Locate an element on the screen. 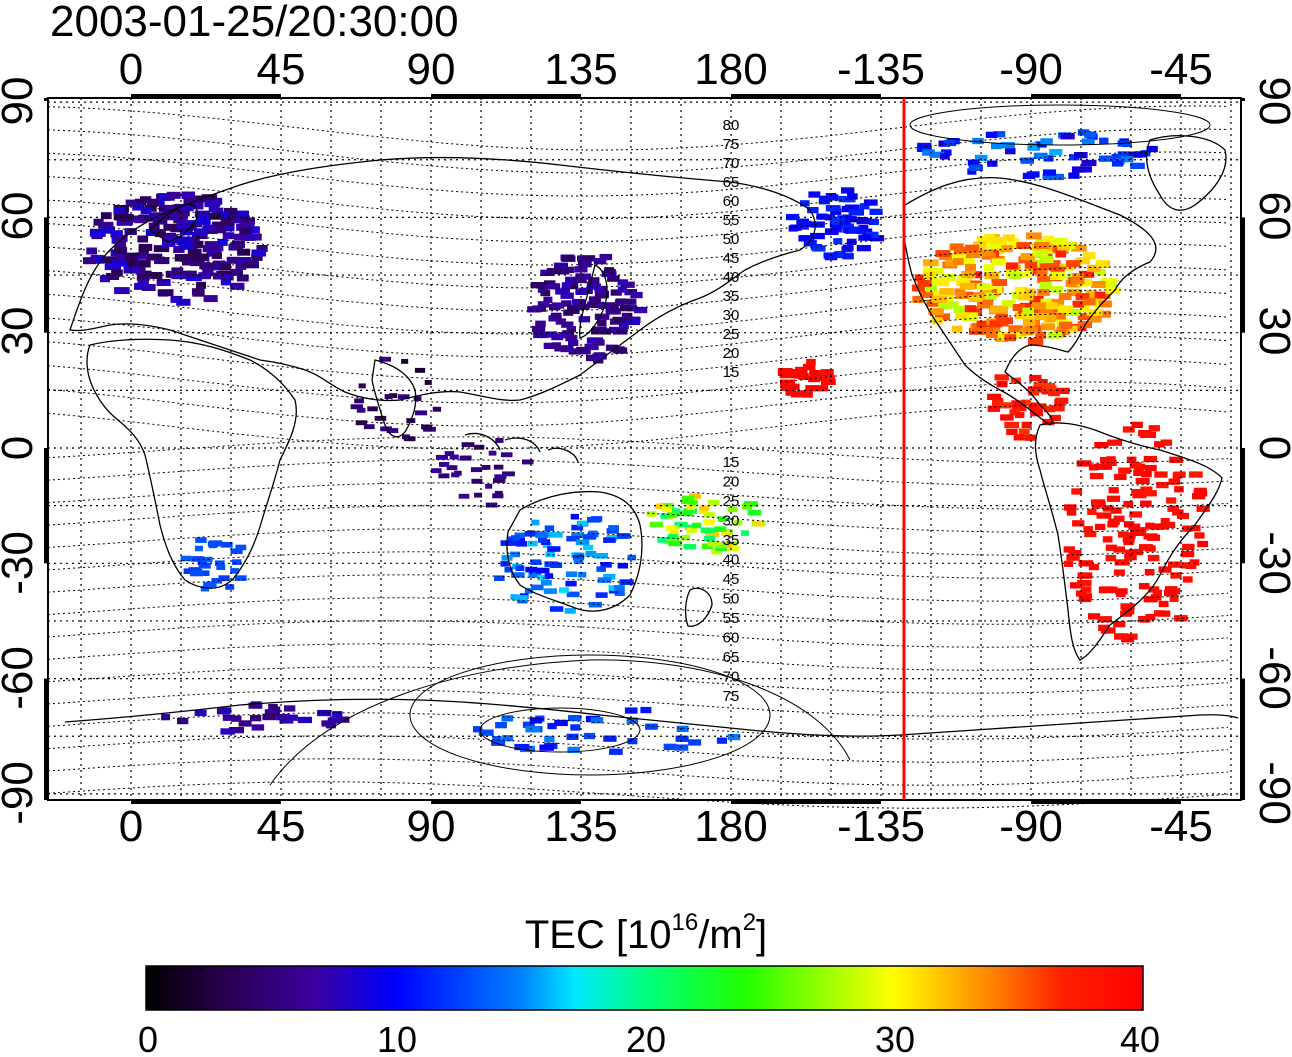 The image size is (1292, 1057). lon-tick-label: 180 is located at coordinates (730, 69).